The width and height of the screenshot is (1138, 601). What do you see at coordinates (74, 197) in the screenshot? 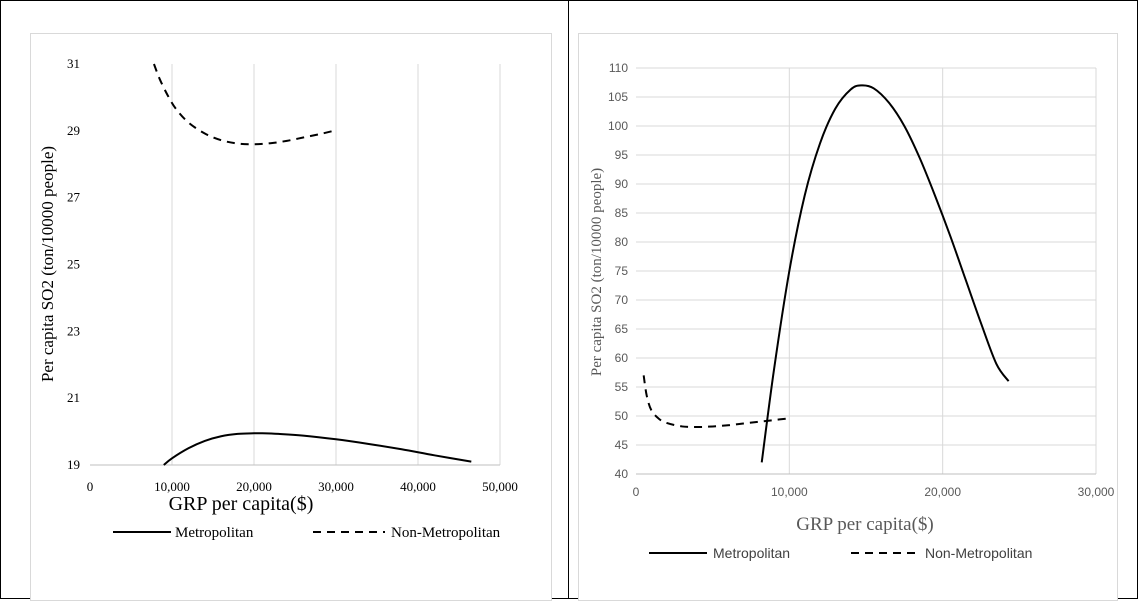
I see `y-tick-label: 27` at bounding box center [74, 197].